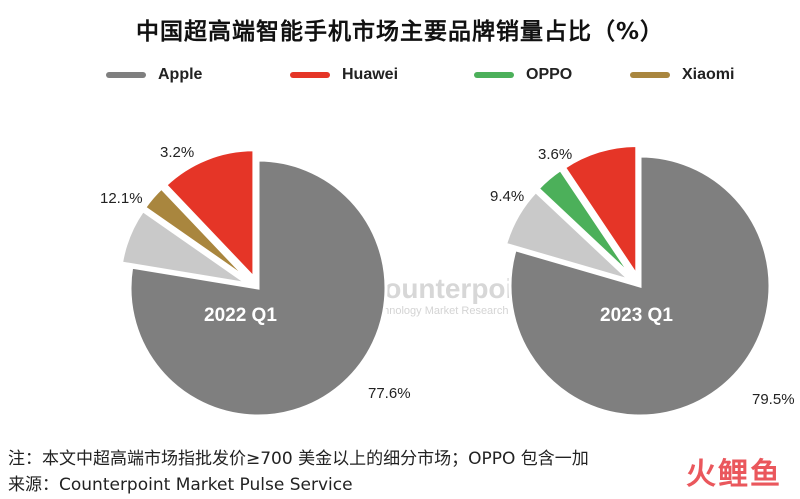  Describe the element at coordinates (400, 32) in the screenshot. I see `chart-title: 中国超高端智能手机市场主要品牌销量占比（%）` at that location.